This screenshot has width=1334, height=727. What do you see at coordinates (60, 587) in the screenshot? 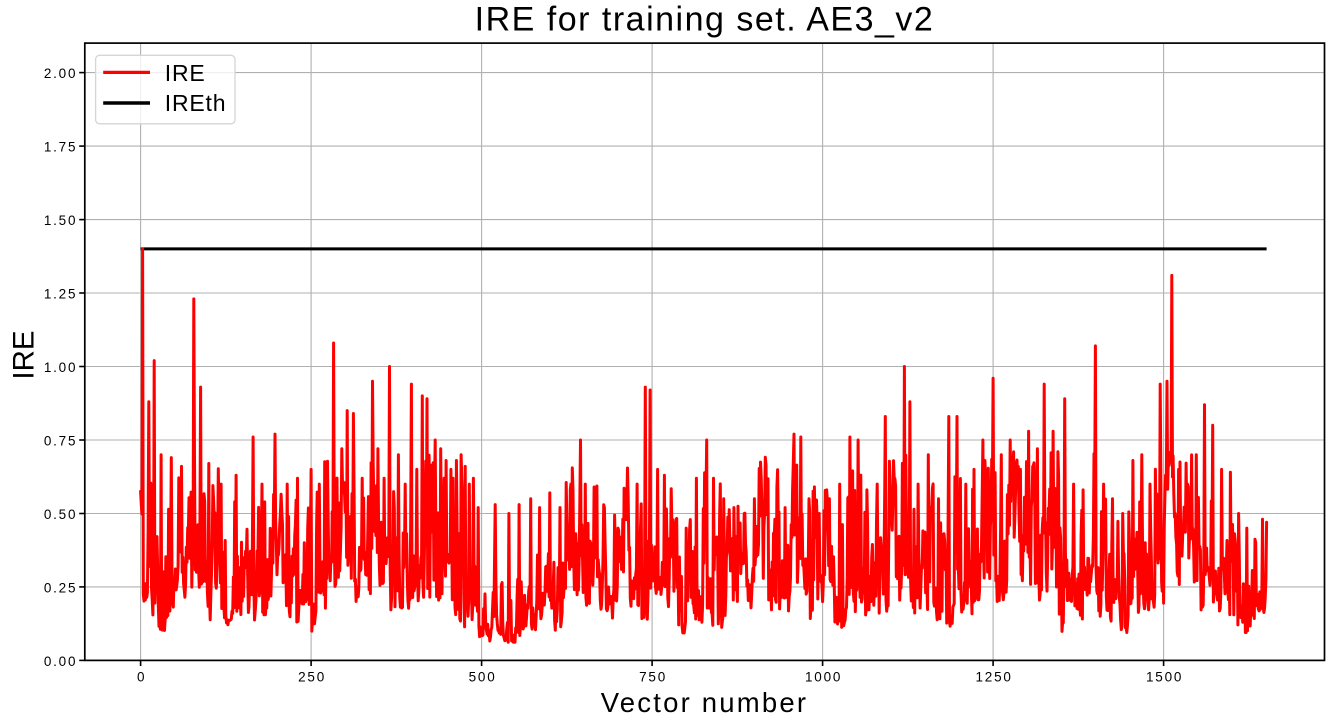
I see `svg-text: 0.25` at bounding box center [60, 587].